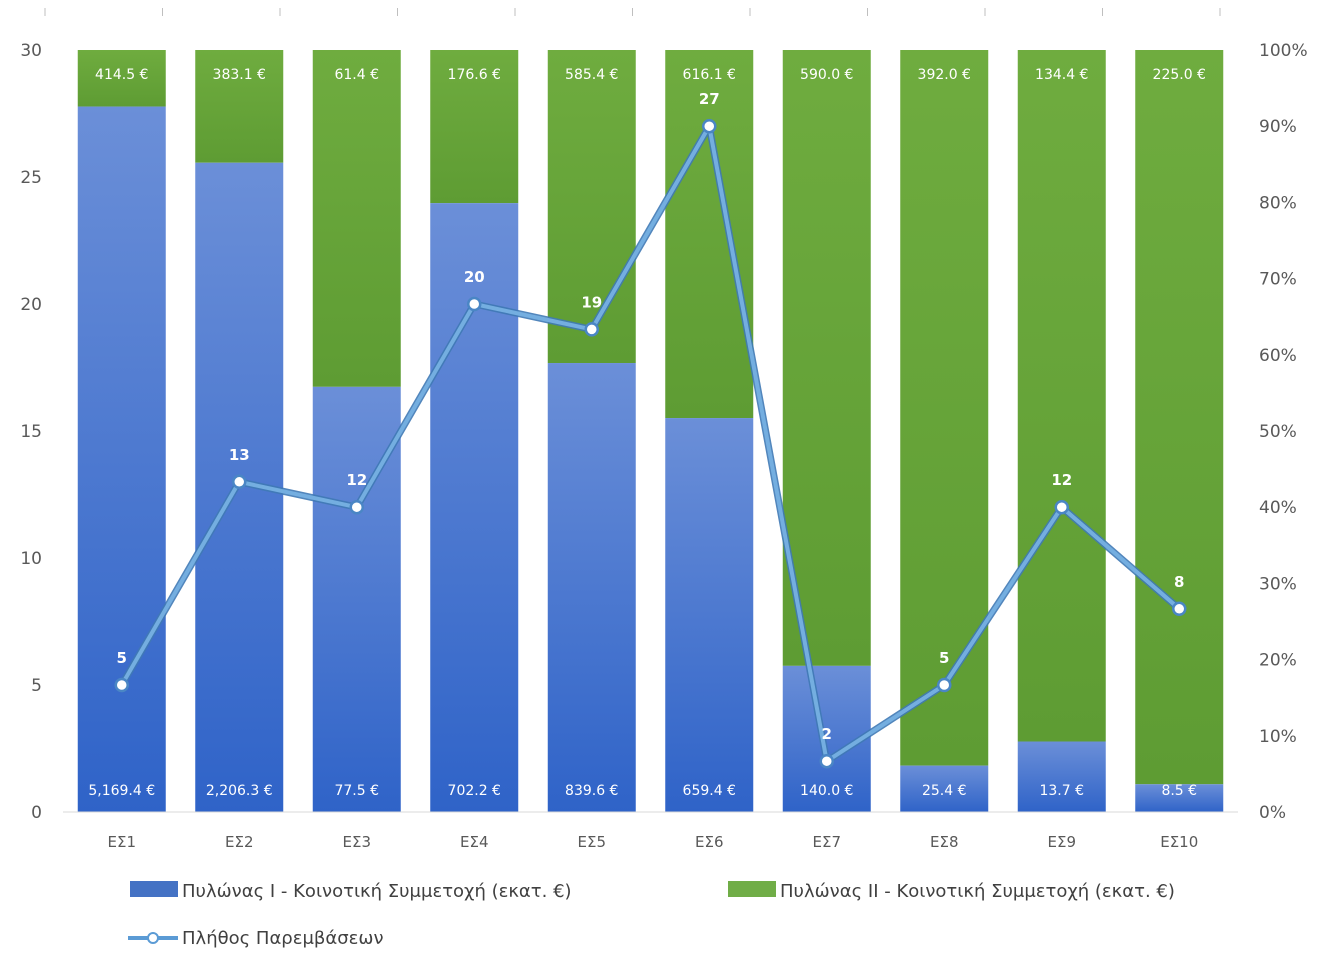  I want to click on right-tick-label: 90%, so click(1278, 127).